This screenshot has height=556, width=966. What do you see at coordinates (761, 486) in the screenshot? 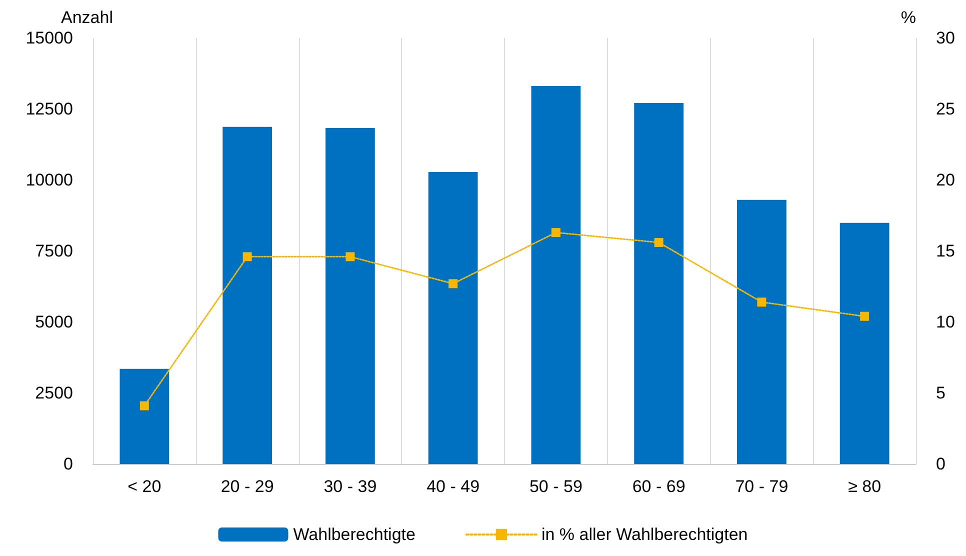
I see `x-tick-label: 70 - 79` at bounding box center [761, 486].